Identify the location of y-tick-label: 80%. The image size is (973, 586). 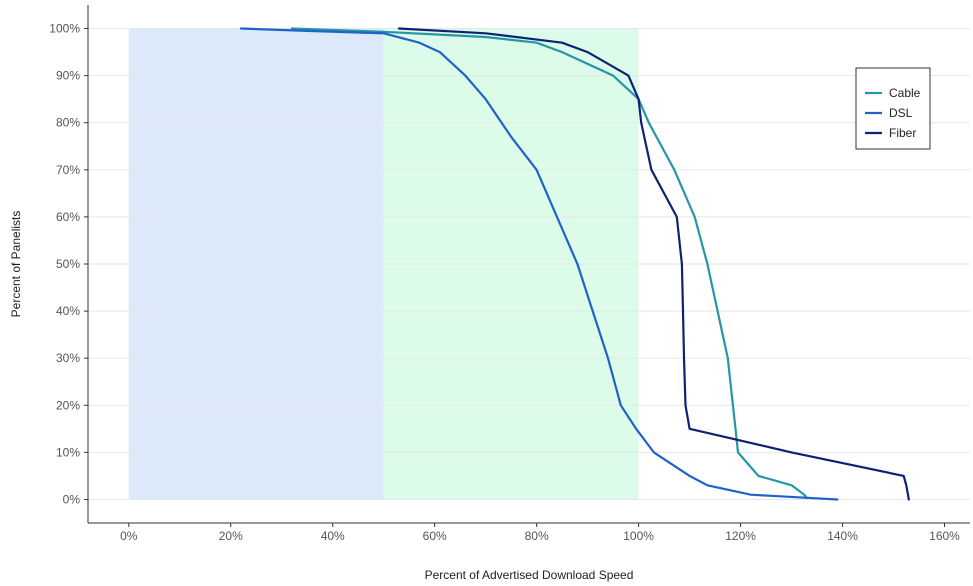
(68, 123).